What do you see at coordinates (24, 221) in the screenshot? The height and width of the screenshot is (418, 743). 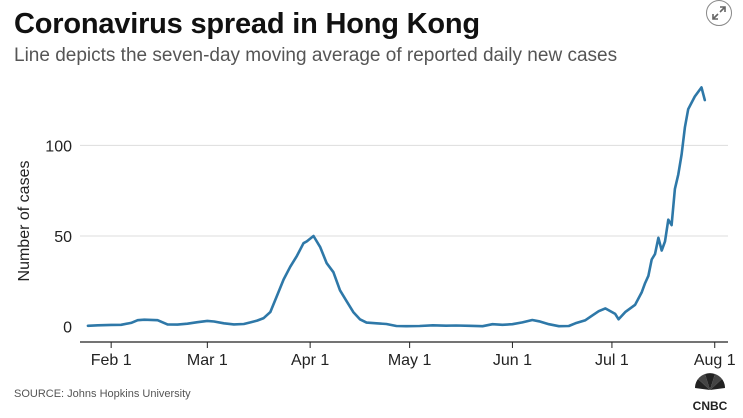 I see `y-axis-label: Number of cases` at bounding box center [24, 221].